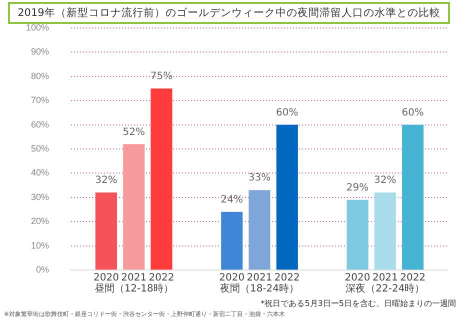 The image size is (462, 320). I want to click on y-tick-label: 30%, so click(40, 197).